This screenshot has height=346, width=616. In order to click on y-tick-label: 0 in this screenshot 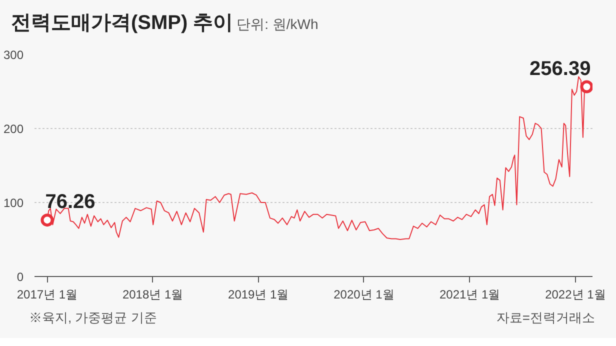, I will do `click(20, 277)`.